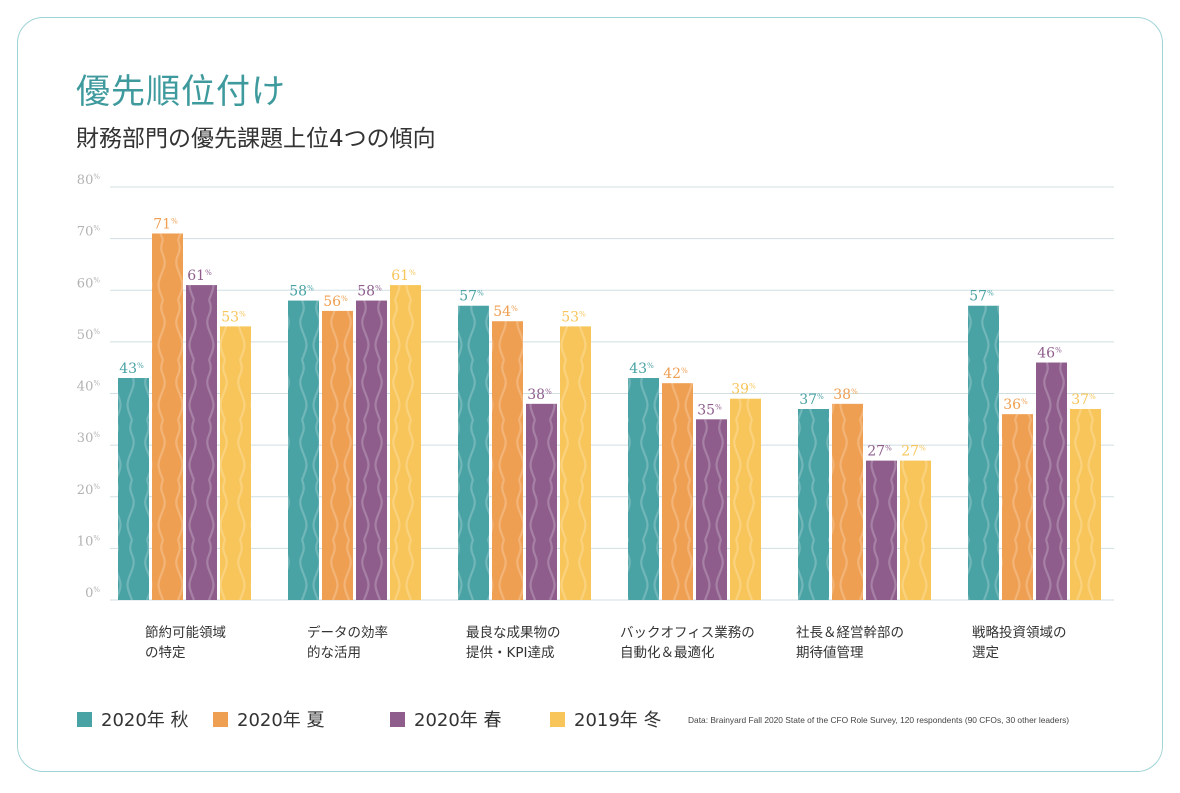 This screenshot has width=1180, height=793. I want to click on legend-item-summer-2020: 2020年 夏, so click(269, 719).